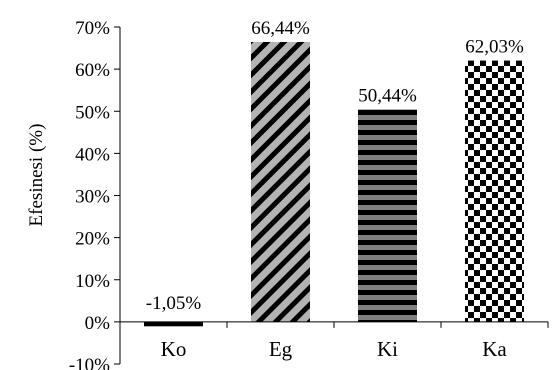 This screenshot has height=370, width=556. I want to click on category-label-ko: Ko, so click(174, 349).